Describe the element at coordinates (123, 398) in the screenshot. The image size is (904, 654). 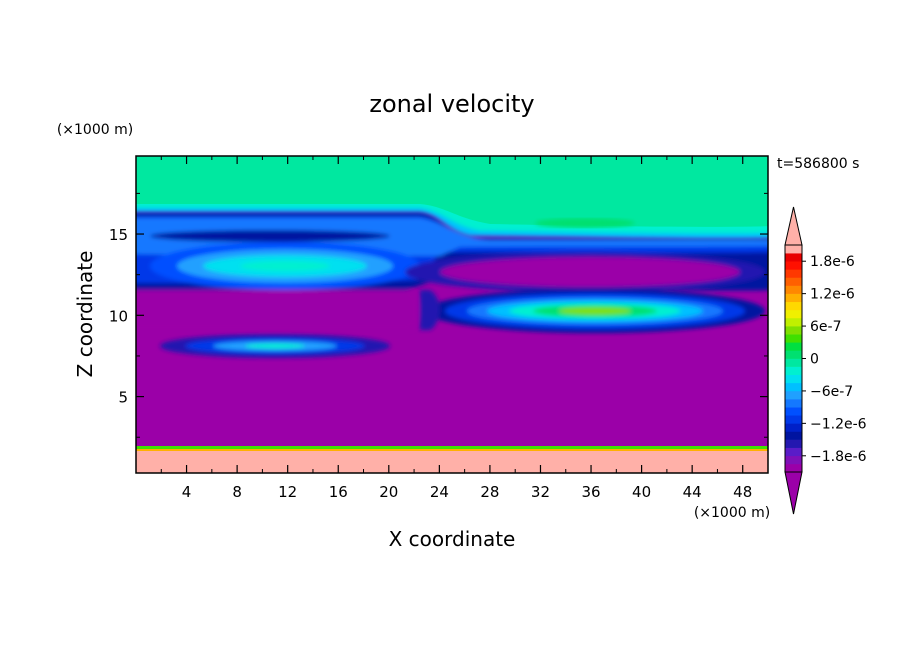
I see `y-tick-label: 5` at that location.